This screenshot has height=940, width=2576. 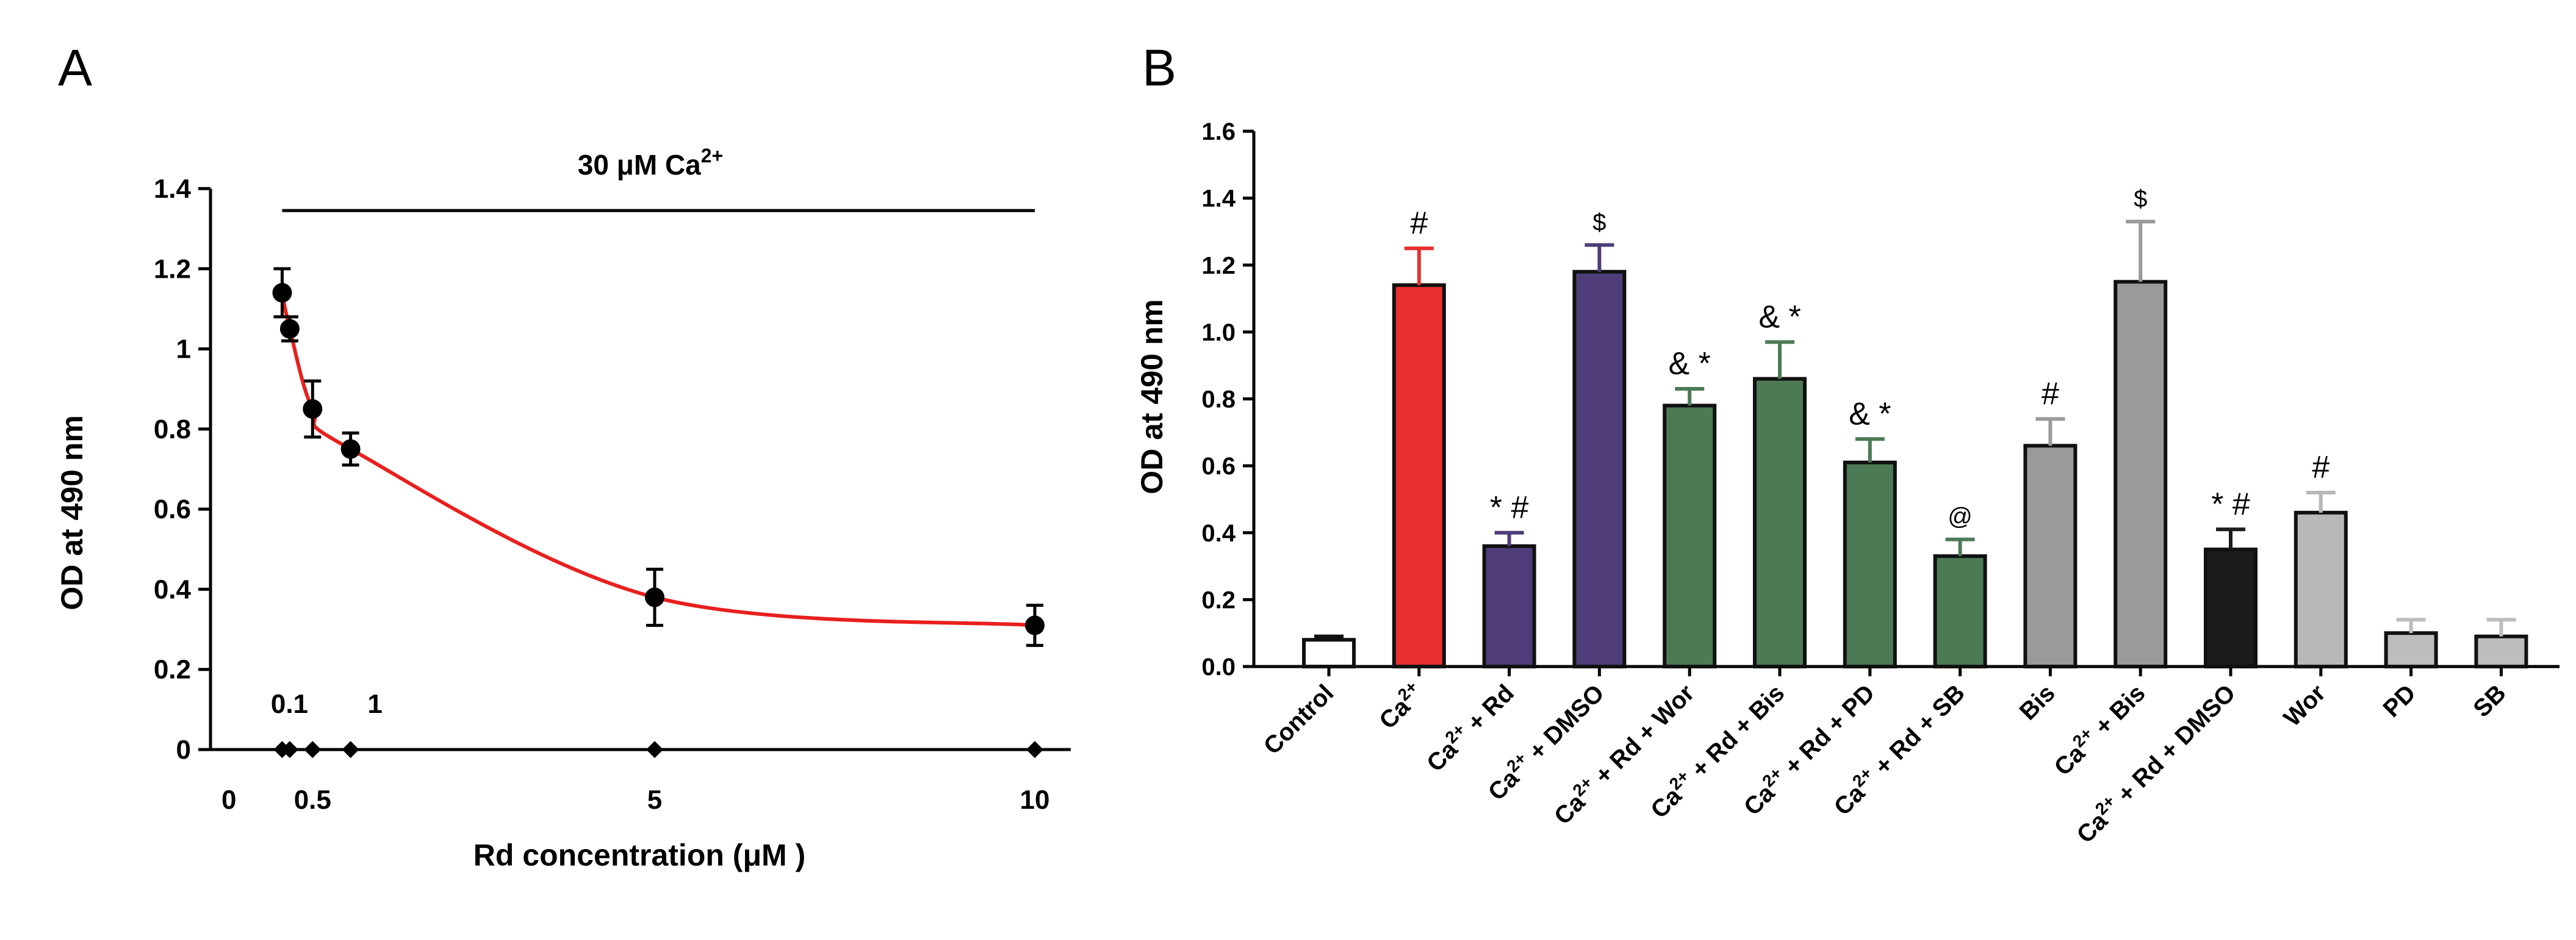 What do you see at coordinates (1035, 800) in the screenshot?
I see `panel-a-x-tick-label: 10` at bounding box center [1035, 800].